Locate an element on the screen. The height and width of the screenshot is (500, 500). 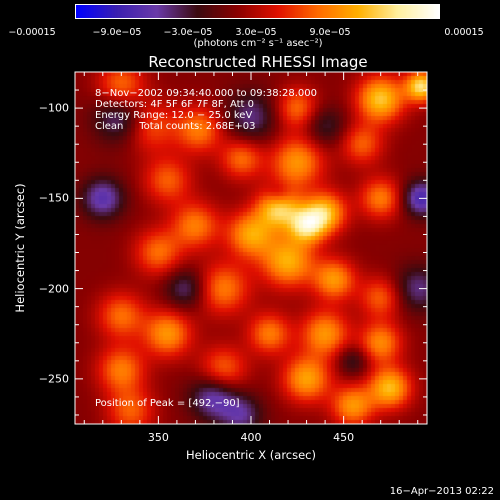
colorbar-tick-label: −0.00015 is located at coordinates (32, 32).